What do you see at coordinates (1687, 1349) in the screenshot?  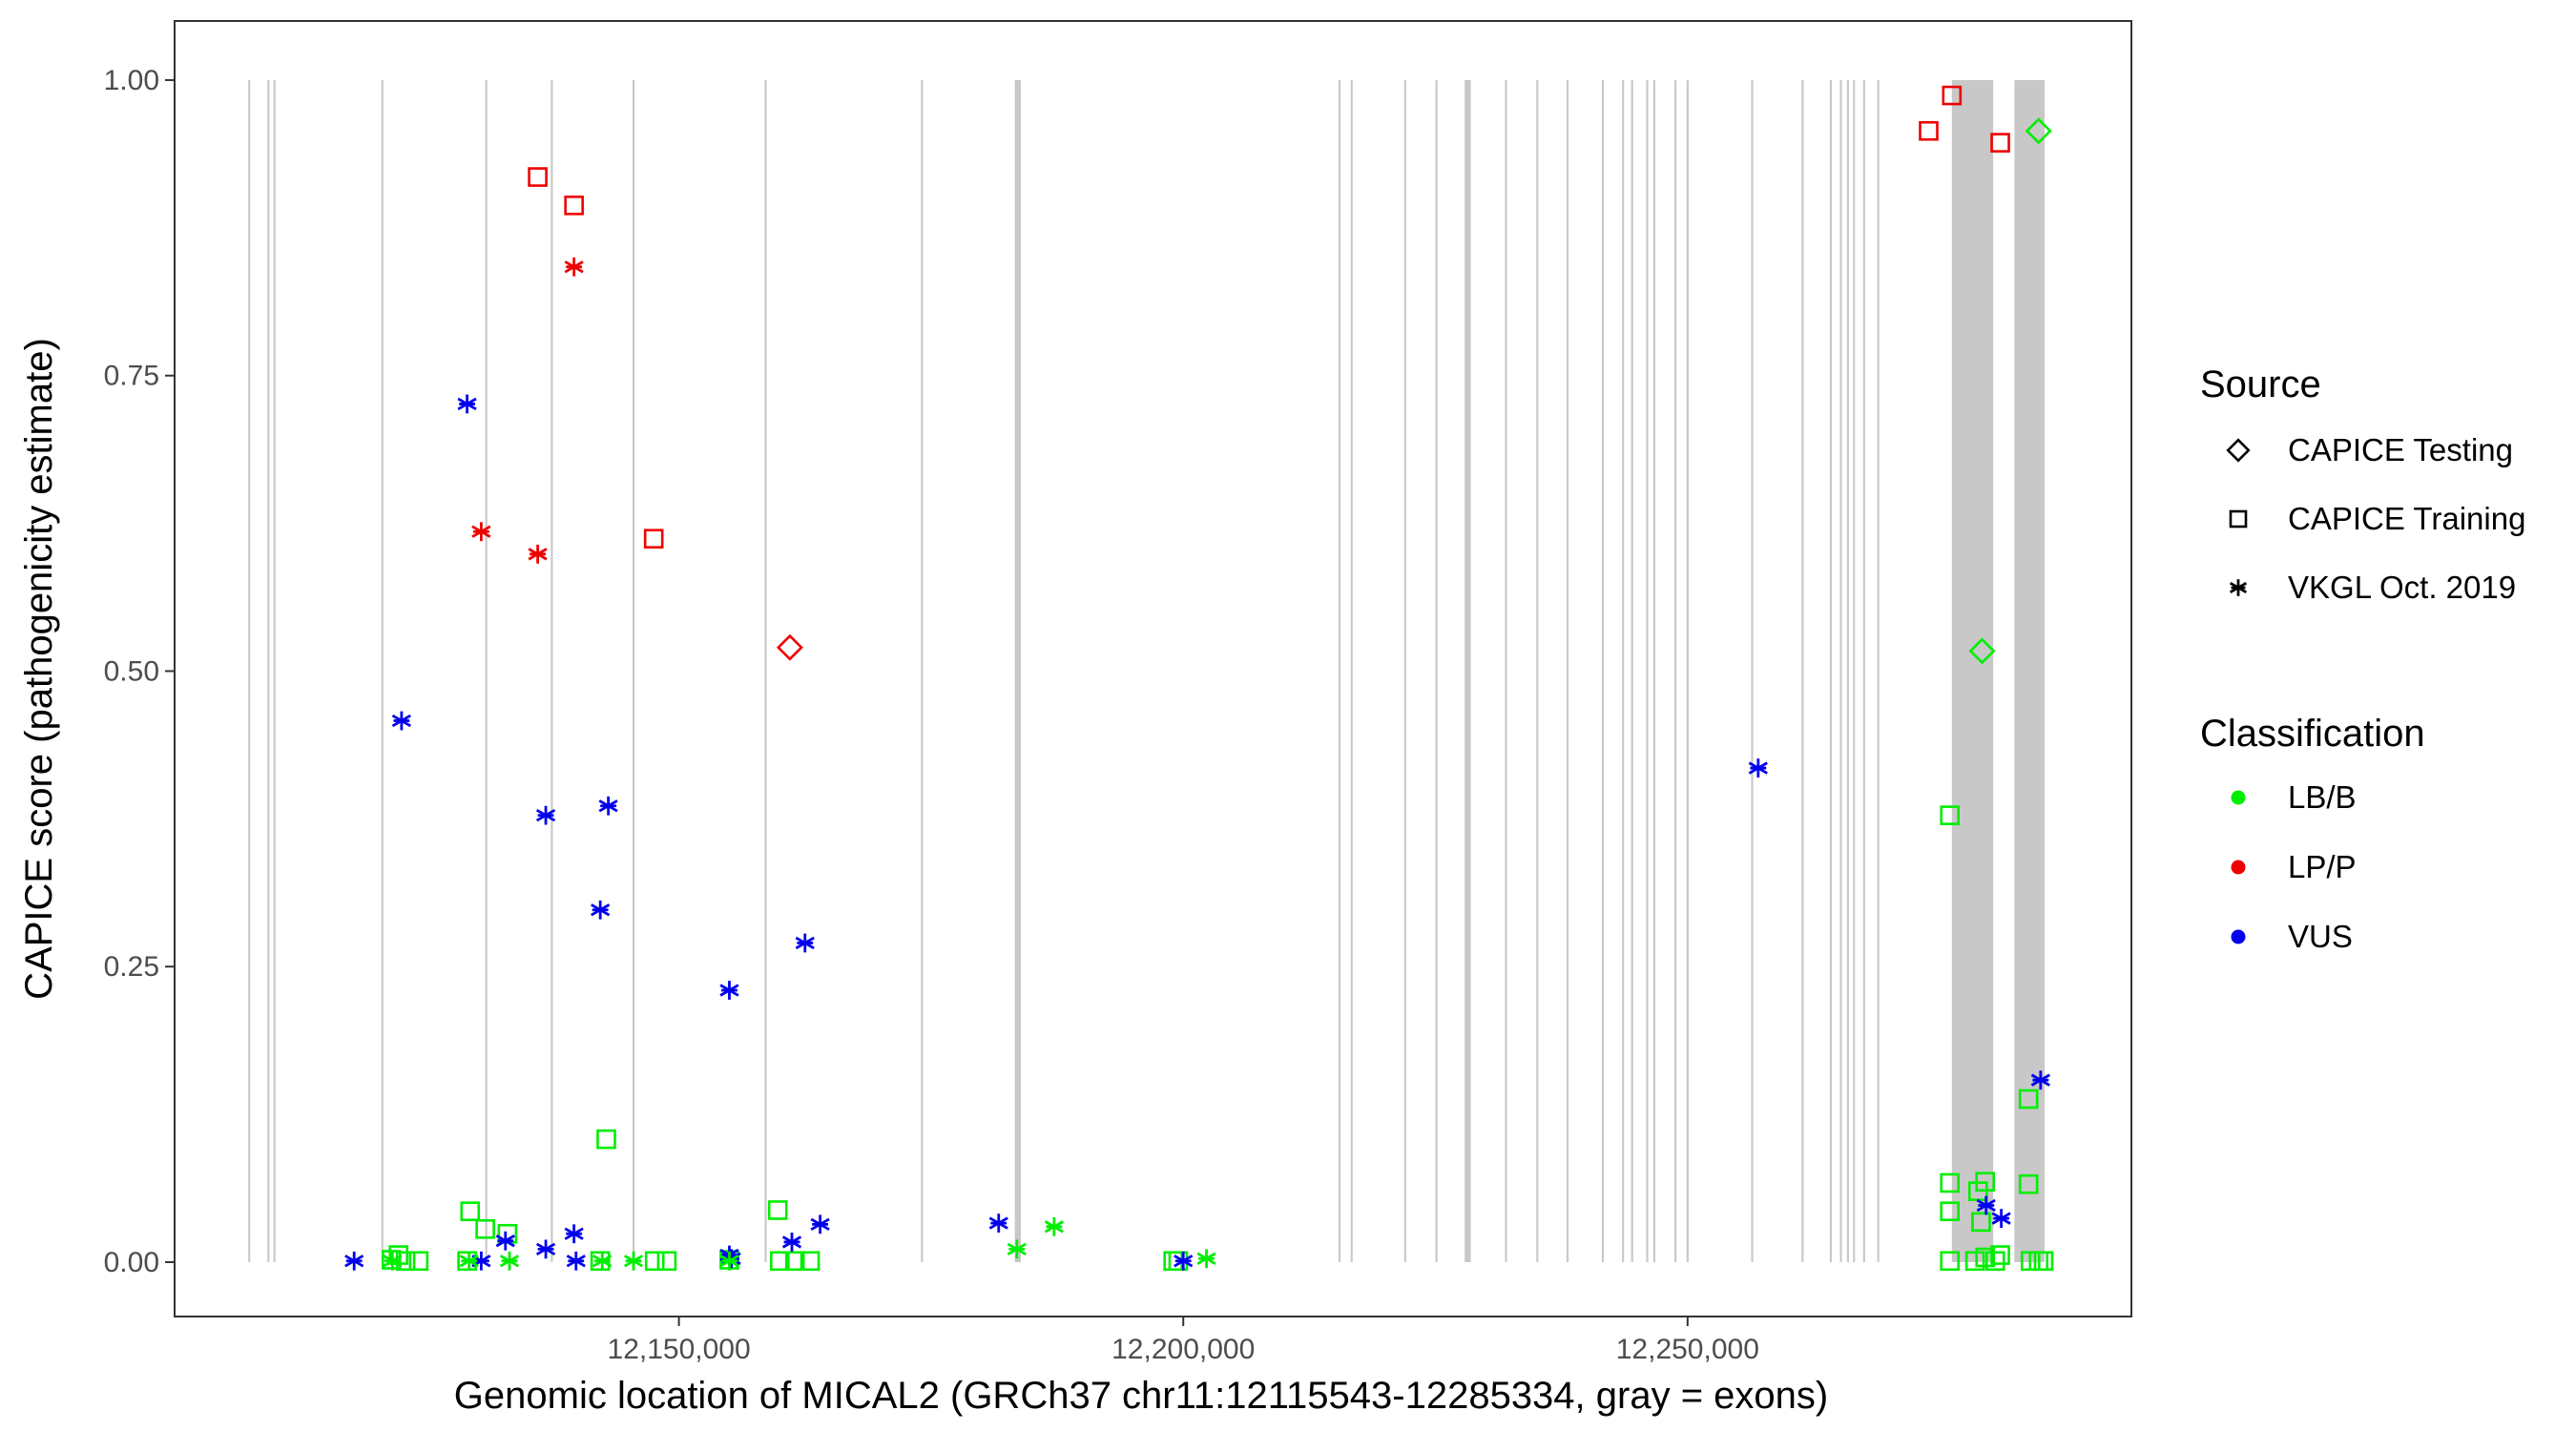 I see `x-tick-label: 12,250,000` at bounding box center [1687, 1349].